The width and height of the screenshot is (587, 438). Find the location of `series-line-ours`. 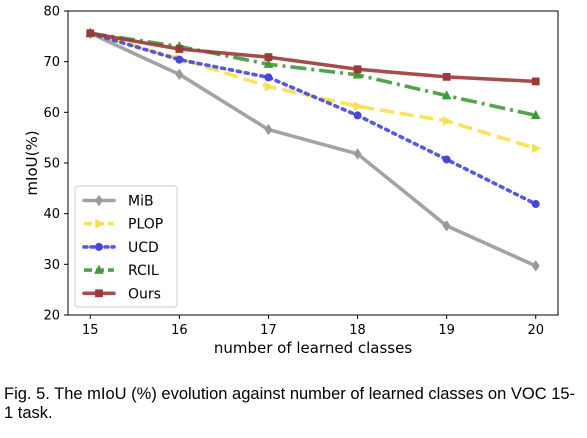

series-line-ours is located at coordinates (313, 57).